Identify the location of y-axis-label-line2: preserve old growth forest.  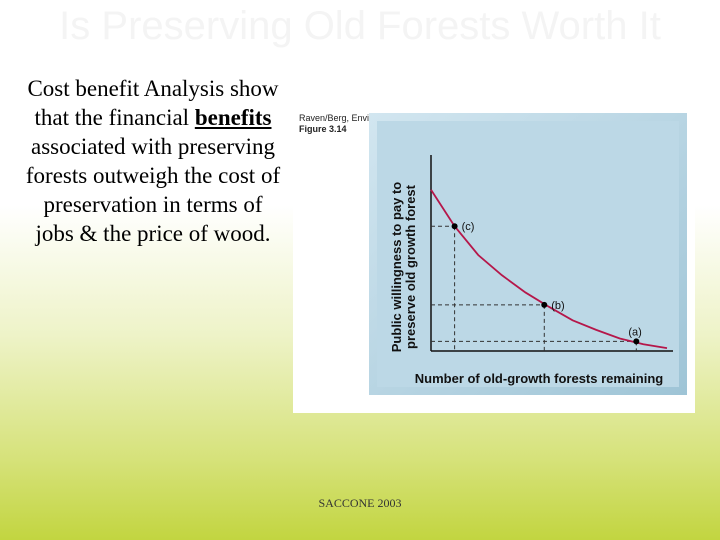
(410, 266).